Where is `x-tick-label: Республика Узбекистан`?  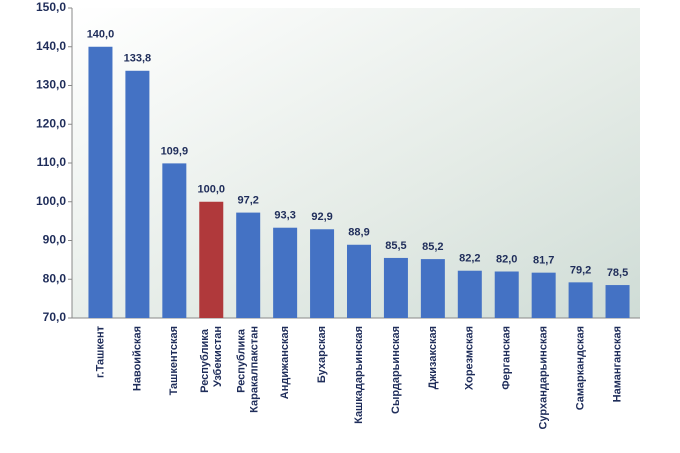
x-tick-label: Республика Узбекистан is located at coordinates (211, 359).